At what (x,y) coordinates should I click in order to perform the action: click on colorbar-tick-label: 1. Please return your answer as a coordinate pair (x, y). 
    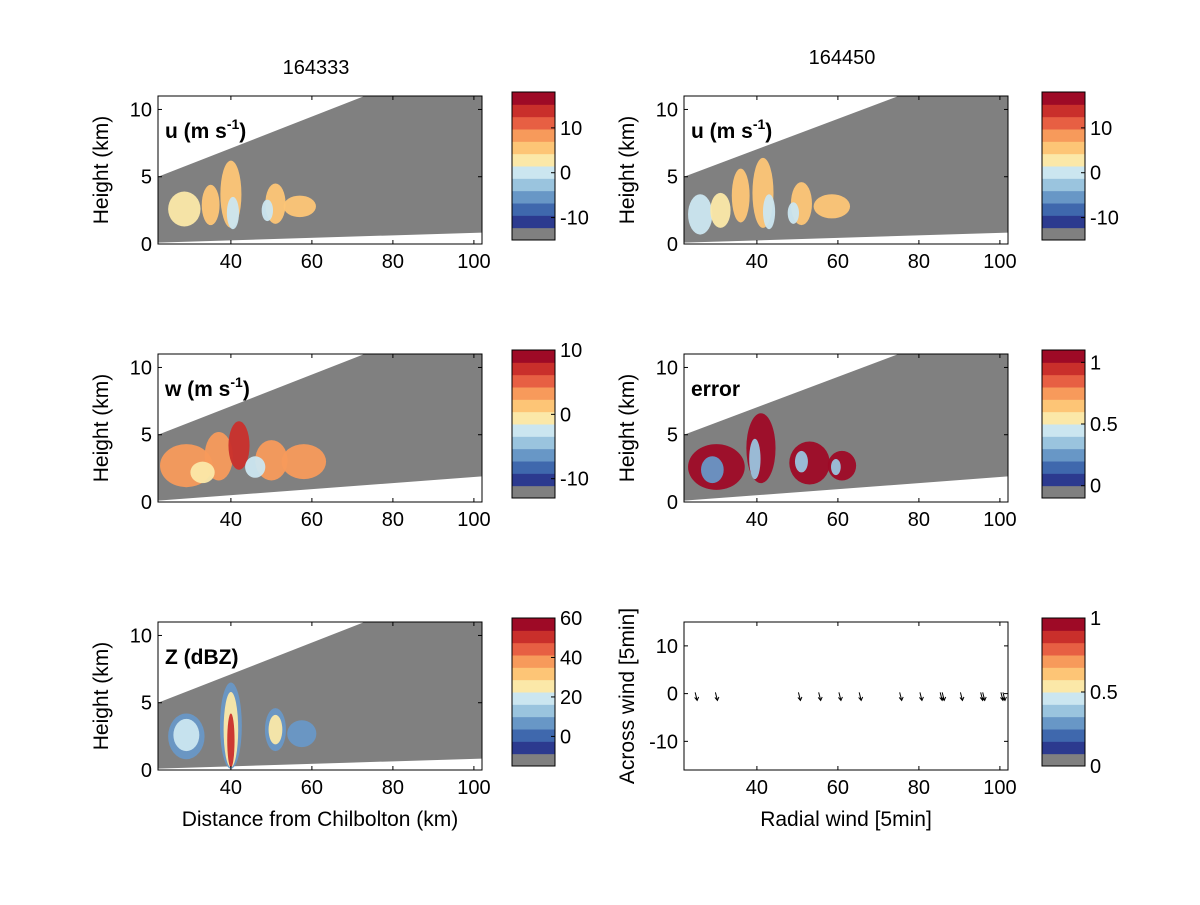
    Looking at the image, I should click on (1095, 363).